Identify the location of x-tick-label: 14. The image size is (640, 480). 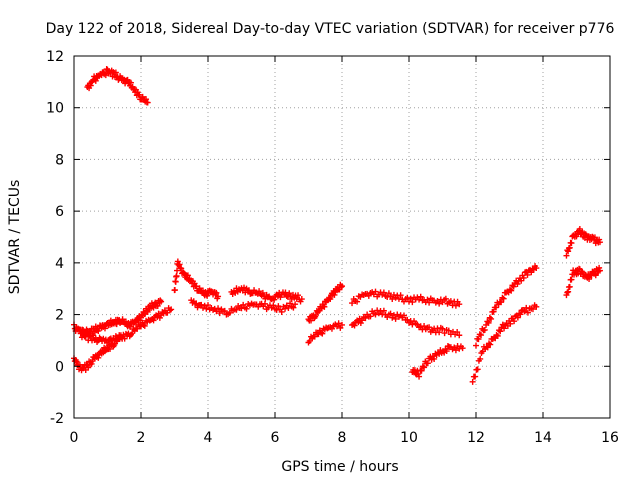
(543, 438).